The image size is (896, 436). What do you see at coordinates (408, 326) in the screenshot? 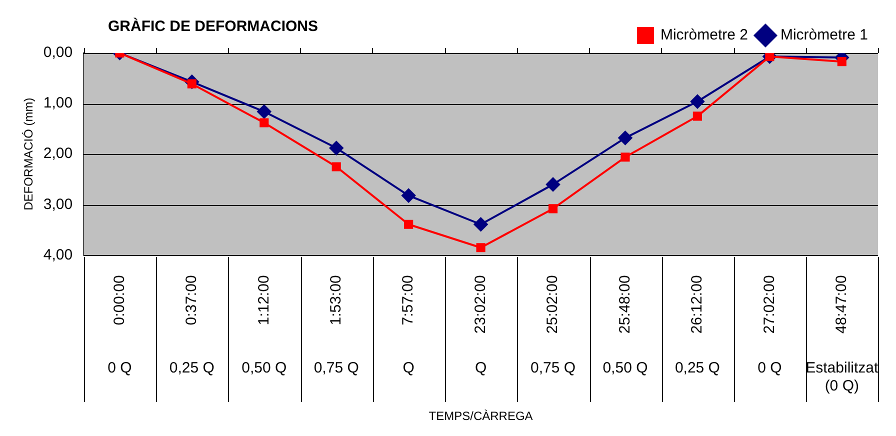
I see `category-label: 7:57:00 Q` at bounding box center [408, 326].